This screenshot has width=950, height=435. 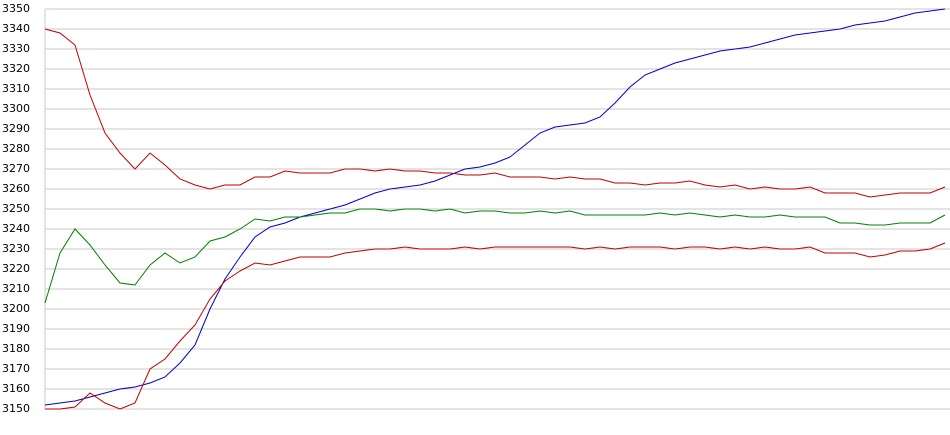 I want to click on y-tick-label: 3330, so click(x=16, y=48).